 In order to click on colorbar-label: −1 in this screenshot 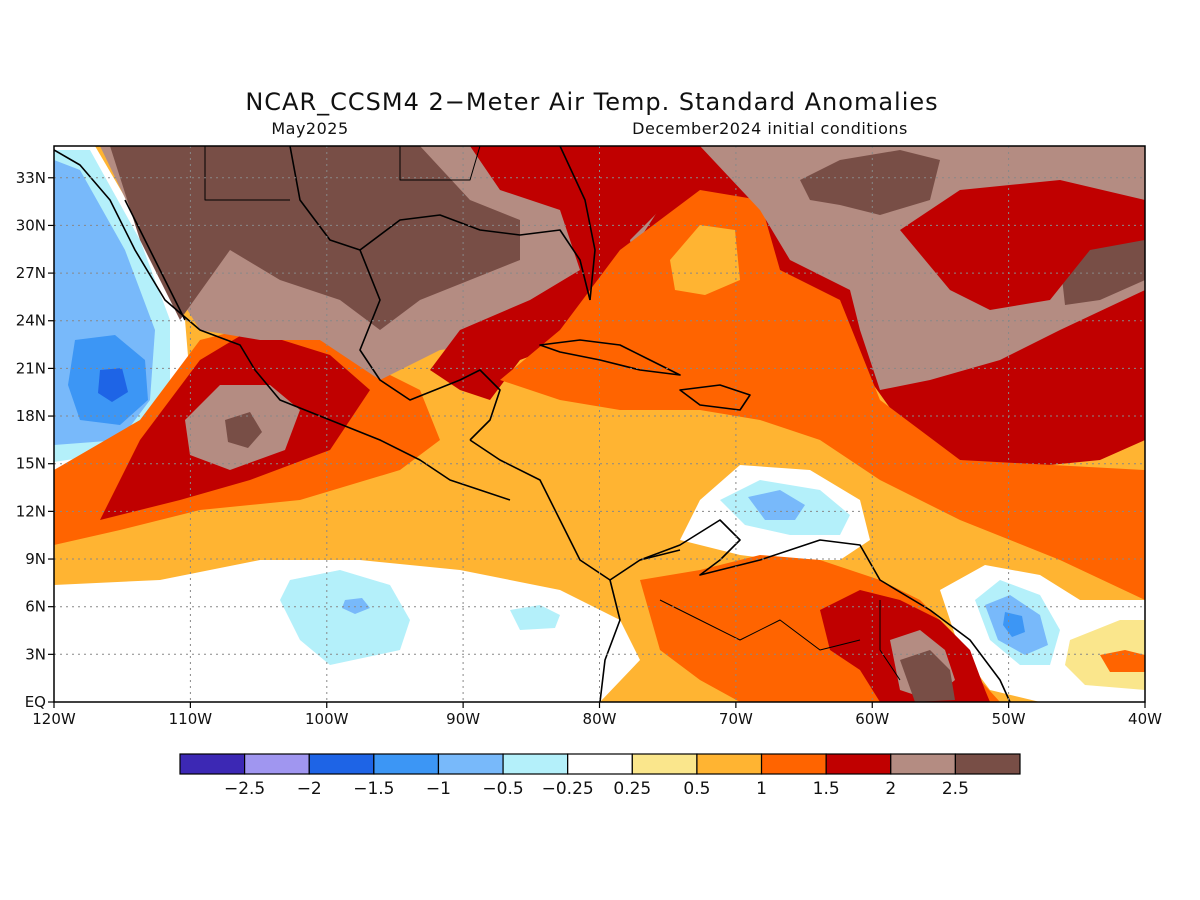, I will do `click(438, 789)`.